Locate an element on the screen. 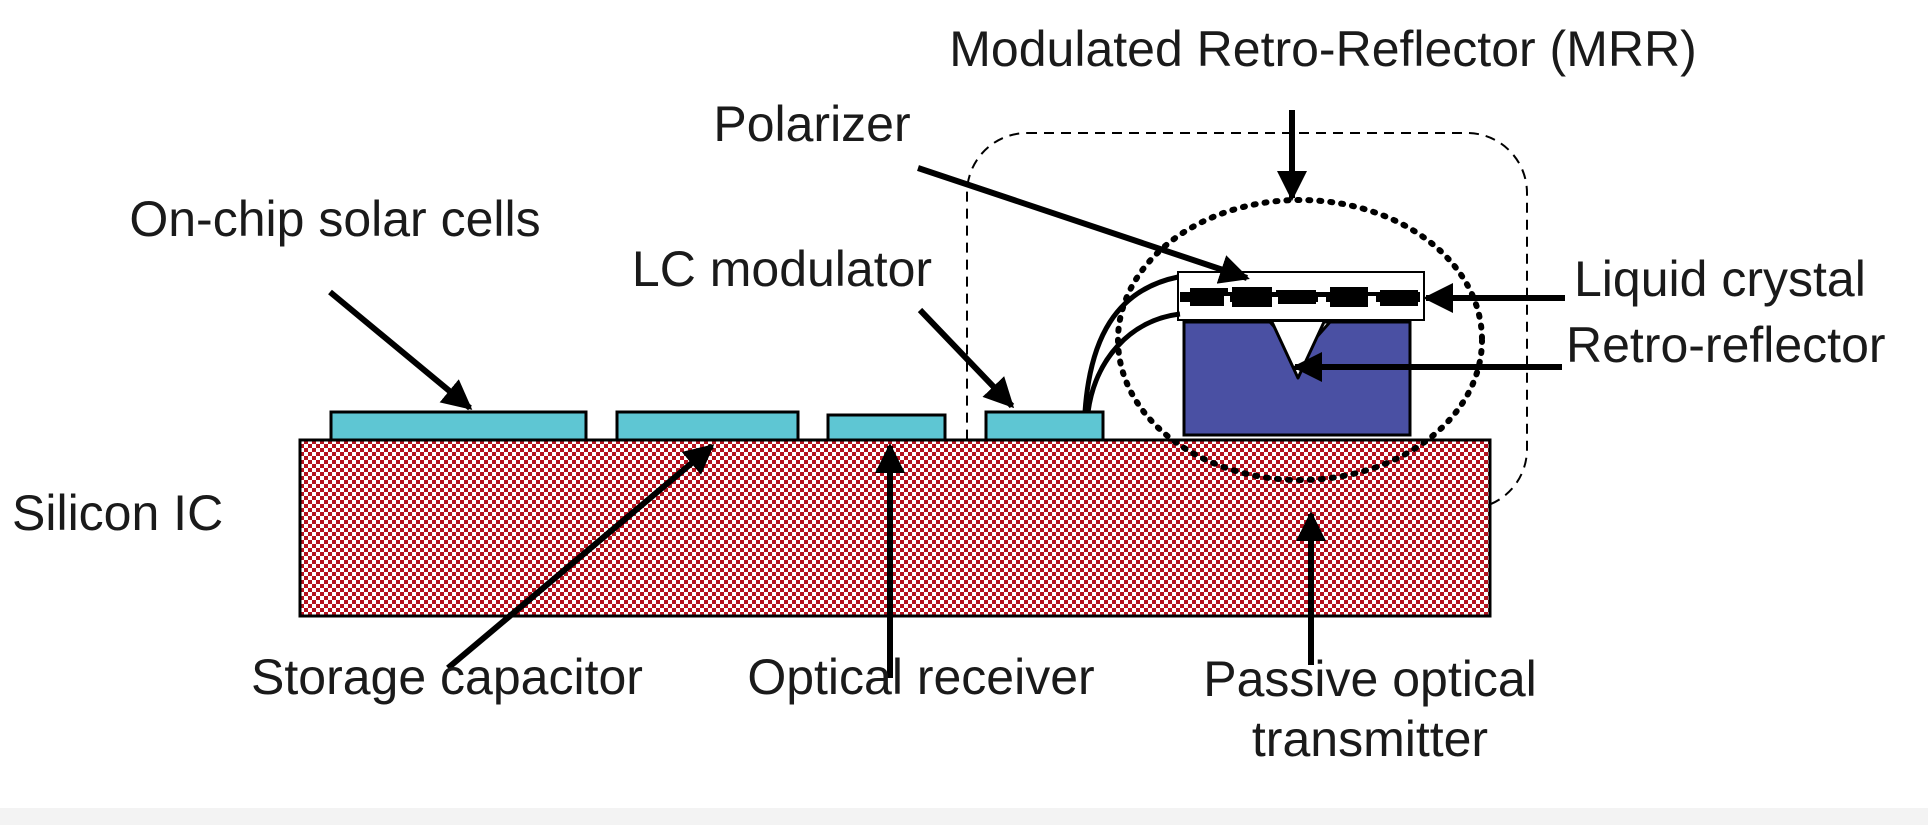 The width and height of the screenshot is (1928, 825). liquid-crystal-layer is located at coordinates (1300, 297).